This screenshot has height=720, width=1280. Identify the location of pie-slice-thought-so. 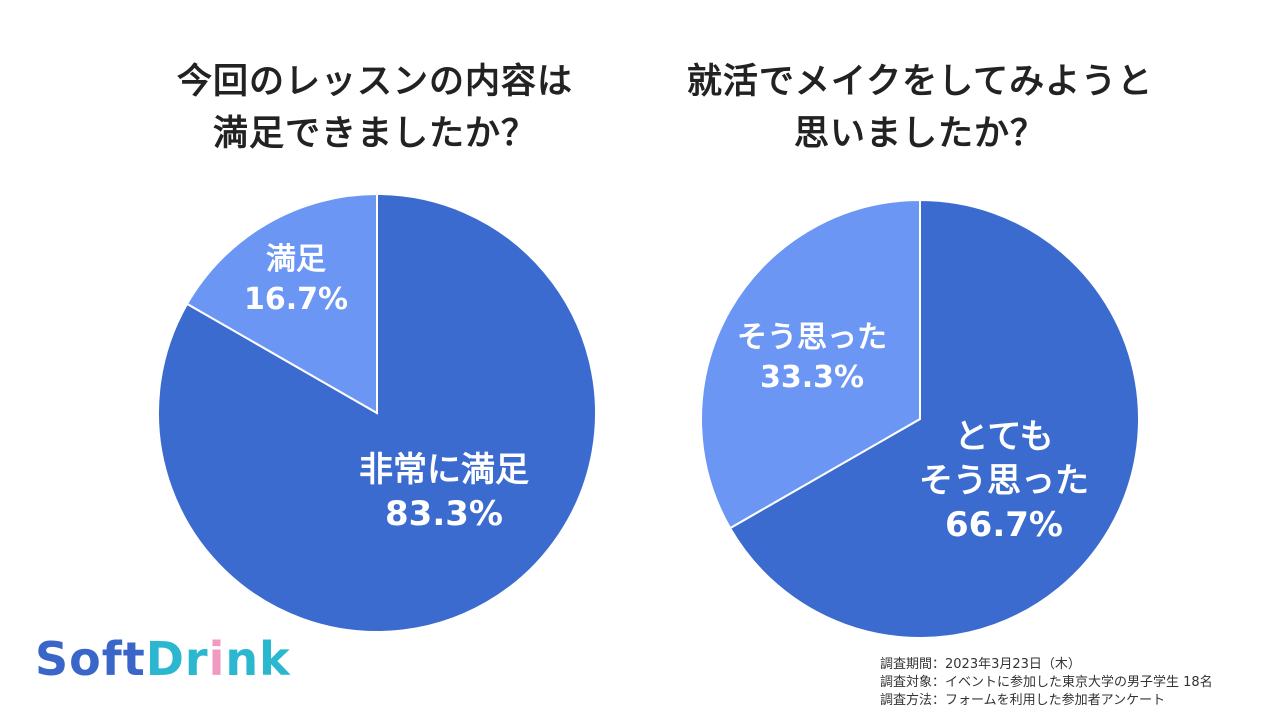
(810, 364).